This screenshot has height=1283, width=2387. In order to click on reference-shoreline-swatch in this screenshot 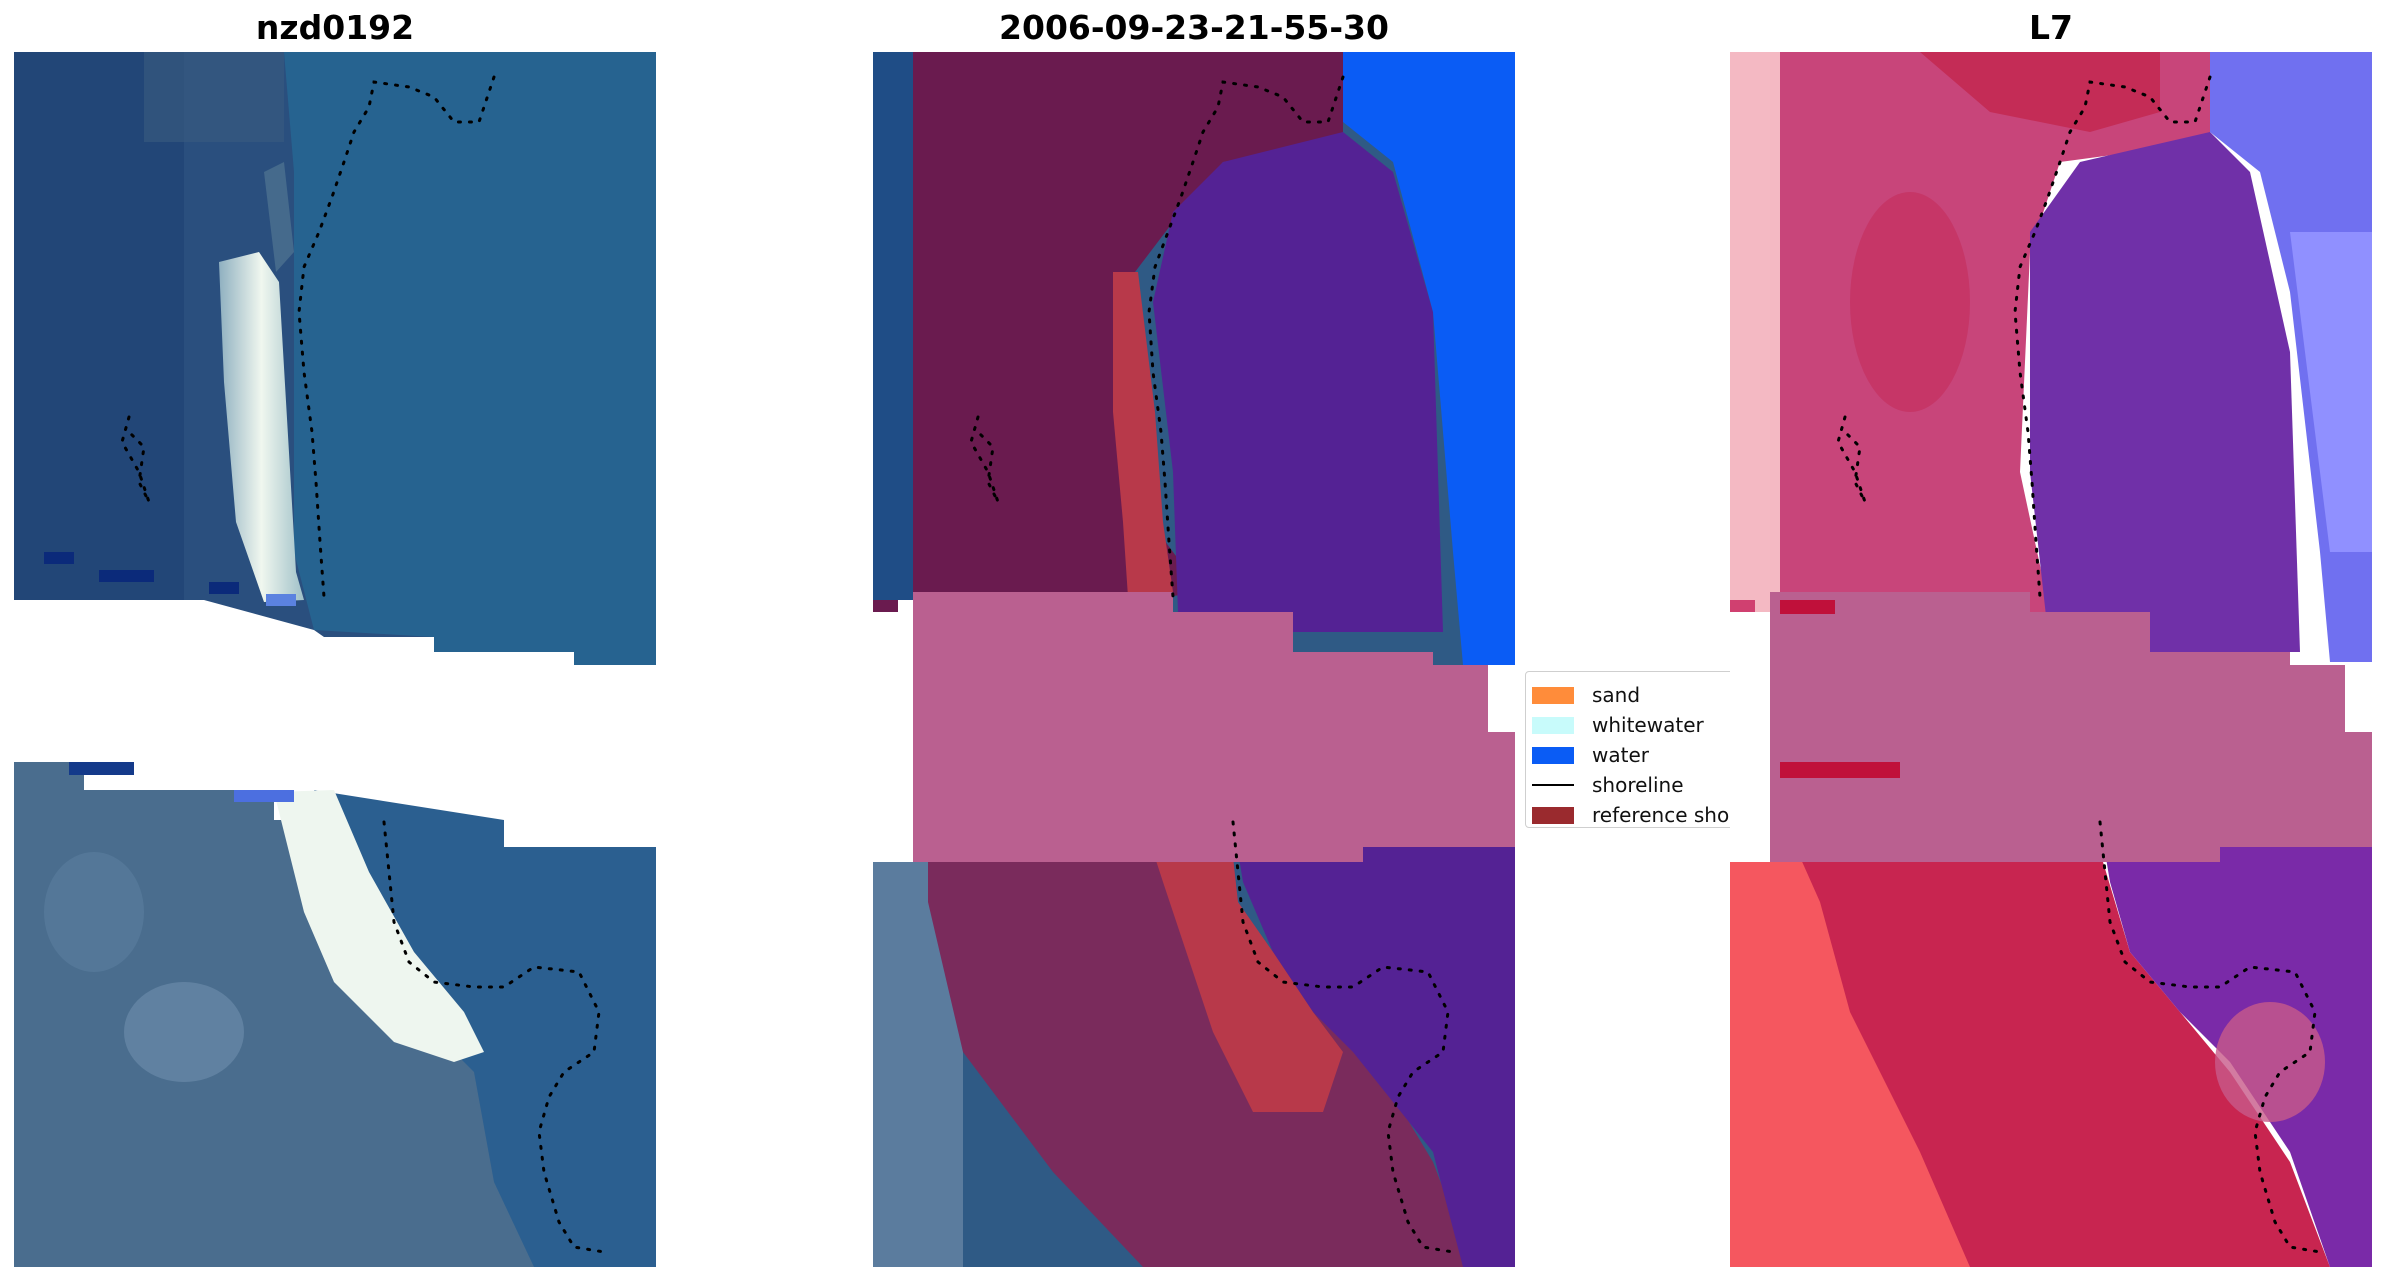, I will do `click(1553, 815)`.